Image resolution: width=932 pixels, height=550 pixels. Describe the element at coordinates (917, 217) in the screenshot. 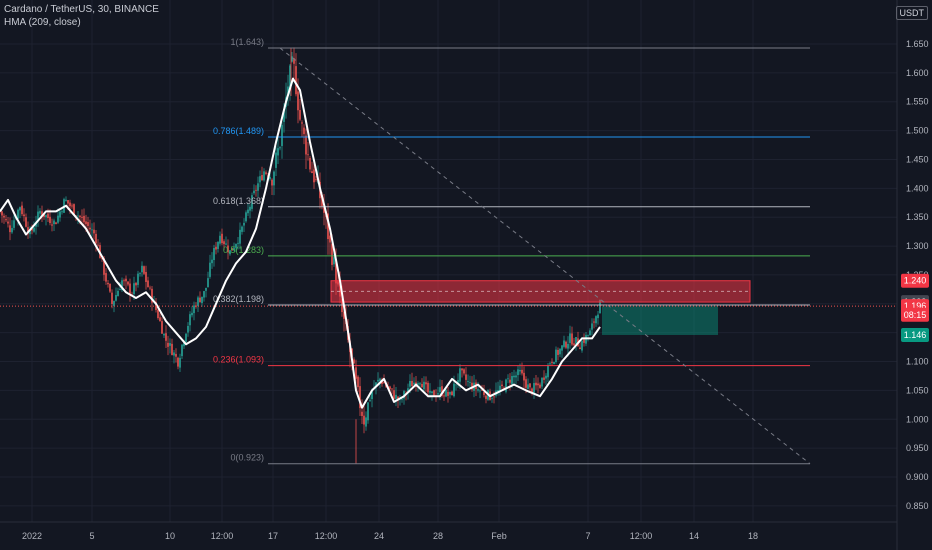

I see `price-tick-label: 1.350` at that location.